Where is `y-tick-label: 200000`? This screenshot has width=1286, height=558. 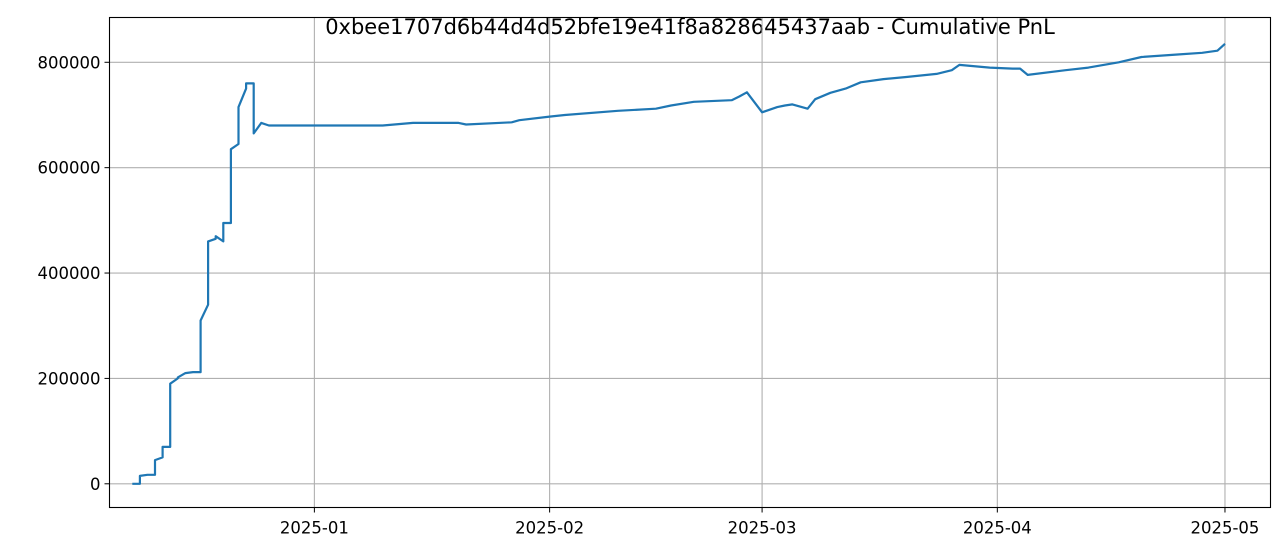
y-tick-label: 200000 is located at coordinates (69, 378).